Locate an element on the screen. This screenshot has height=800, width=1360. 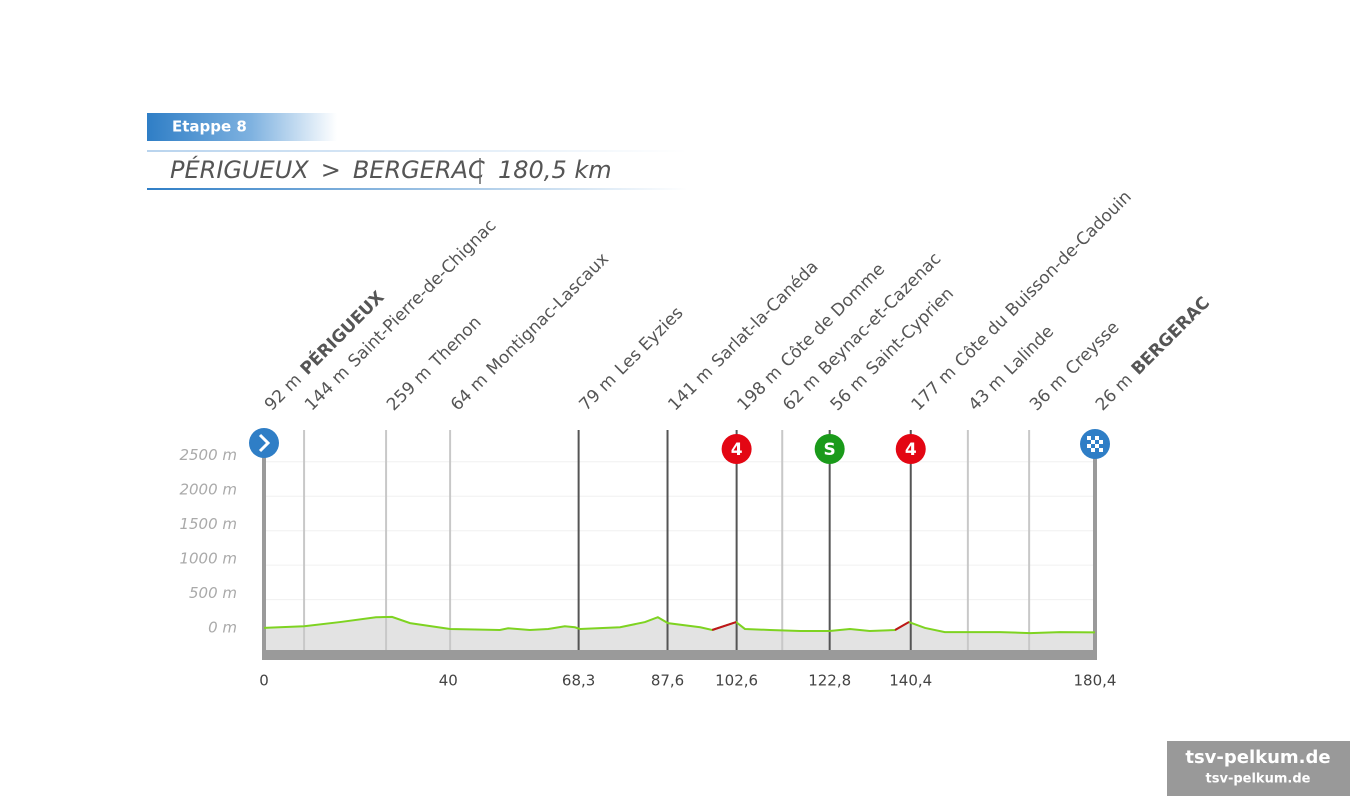
badge-label: S is located at coordinates (830, 450).